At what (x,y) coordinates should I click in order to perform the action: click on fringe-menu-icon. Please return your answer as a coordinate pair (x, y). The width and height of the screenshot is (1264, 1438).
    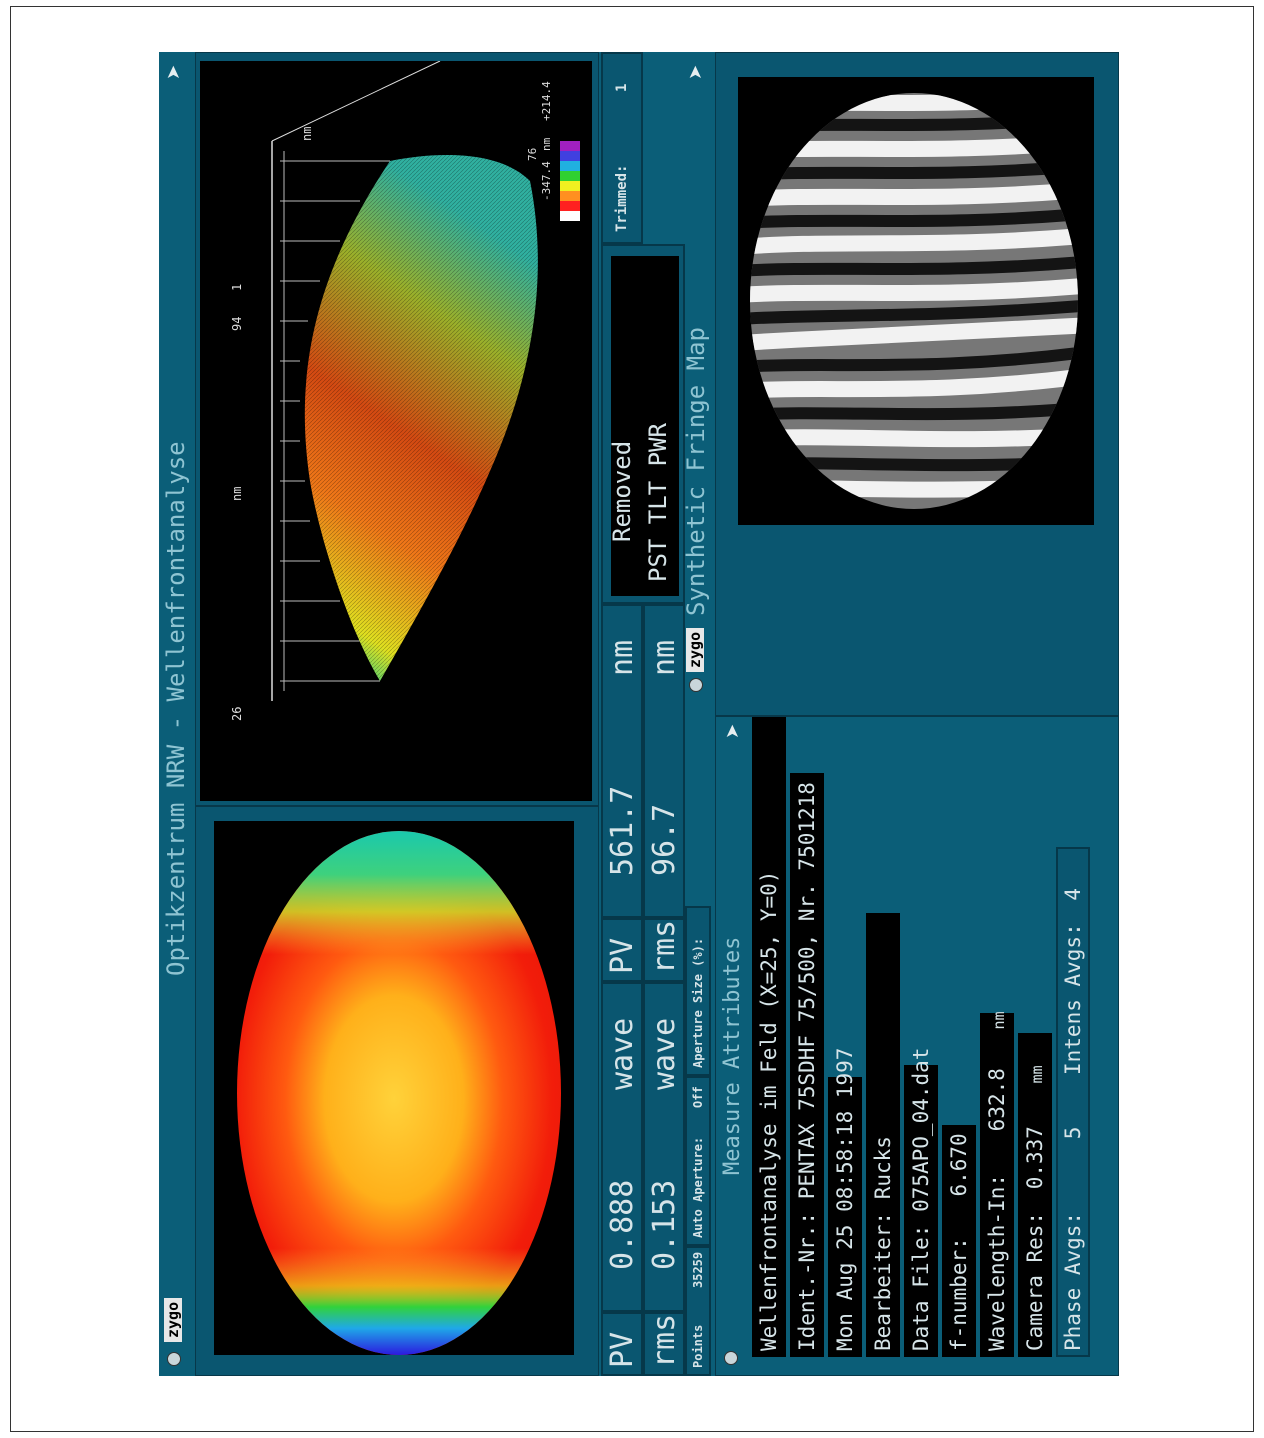
    Looking at the image, I should click on (696, 685).